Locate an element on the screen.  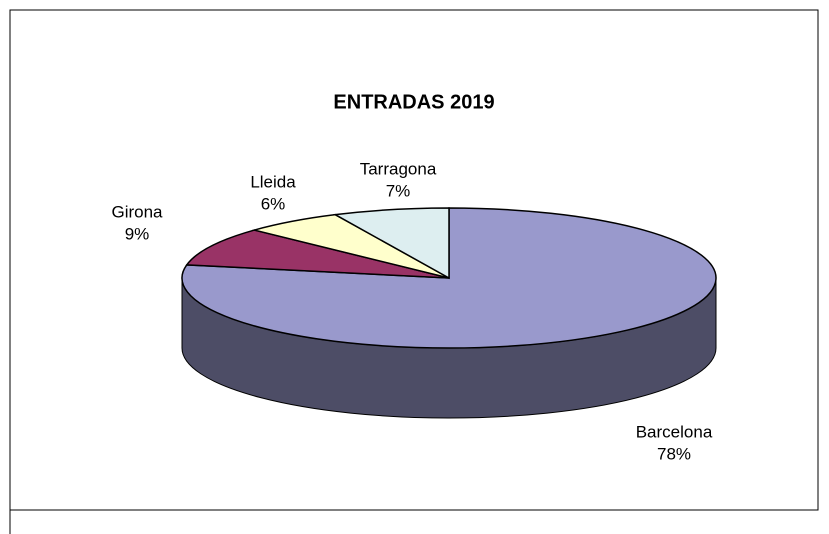
slice-label: Tarragona is located at coordinates (398, 168).